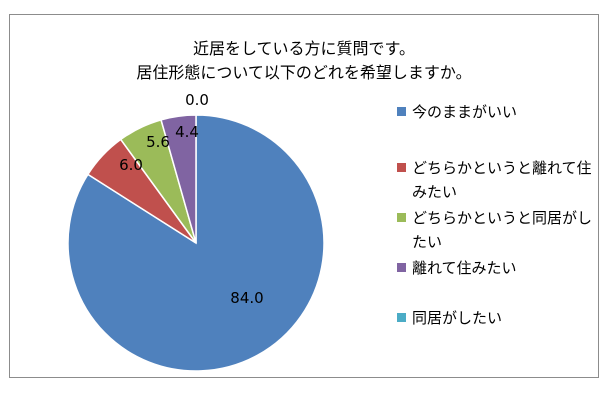 Image resolution: width=610 pixels, height=400 pixels. I want to click on legend-label-5: 同居がしたい, so click(457, 318).